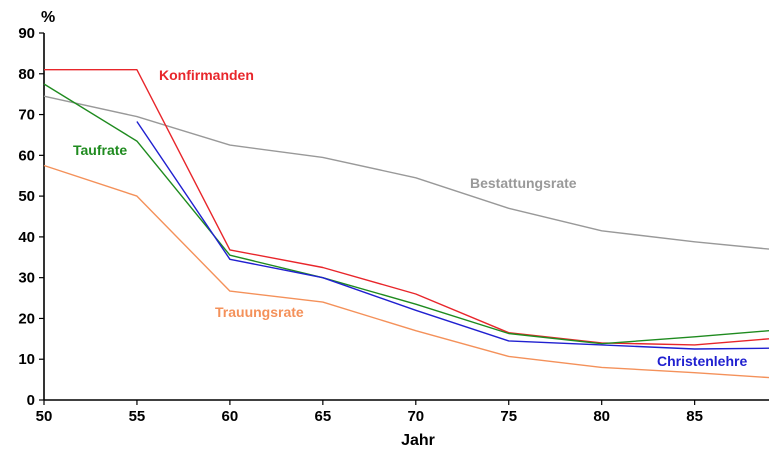 Image resolution: width=778 pixels, height=460 pixels. What do you see at coordinates (230, 416) in the screenshot?
I see `x-tick-label: 60` at bounding box center [230, 416].